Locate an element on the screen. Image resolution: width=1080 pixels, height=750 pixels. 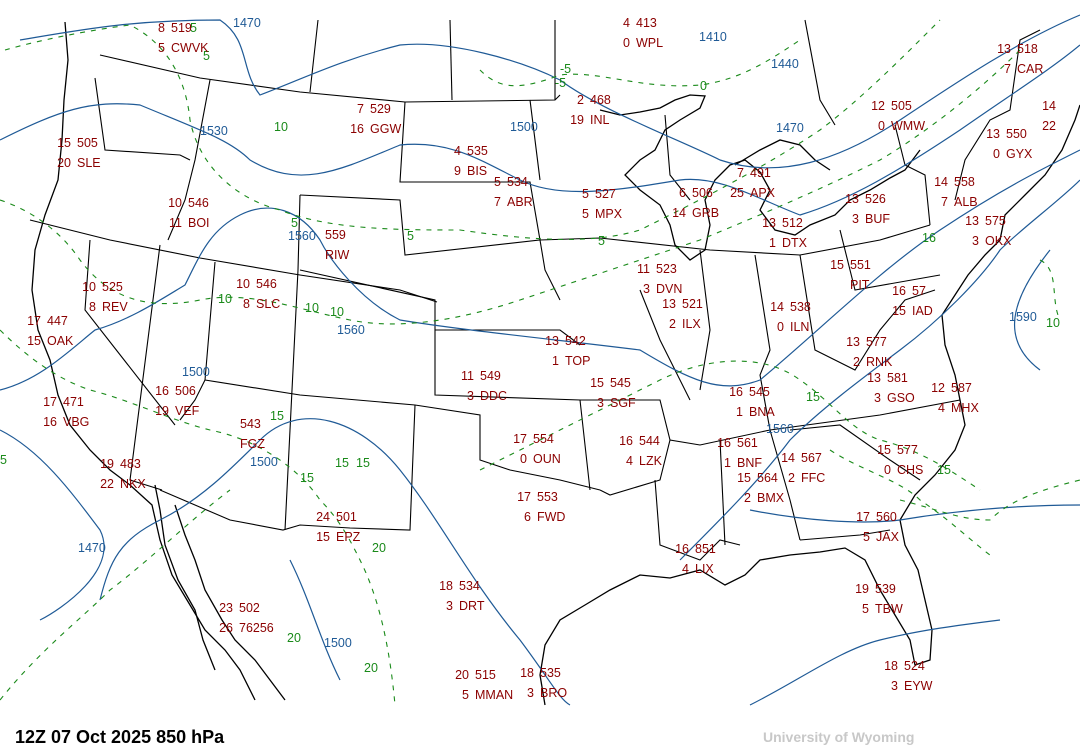
station-temperature: 12 is located at coordinates (938, 388).